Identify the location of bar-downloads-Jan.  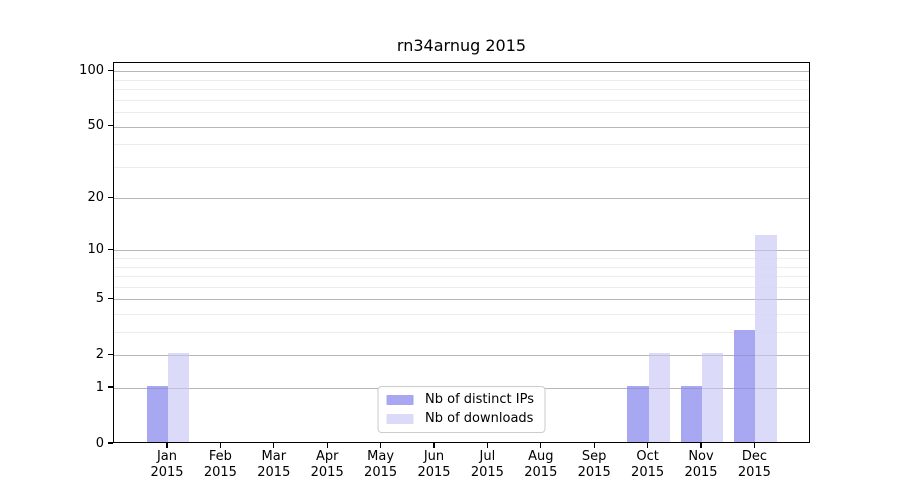
(179, 397).